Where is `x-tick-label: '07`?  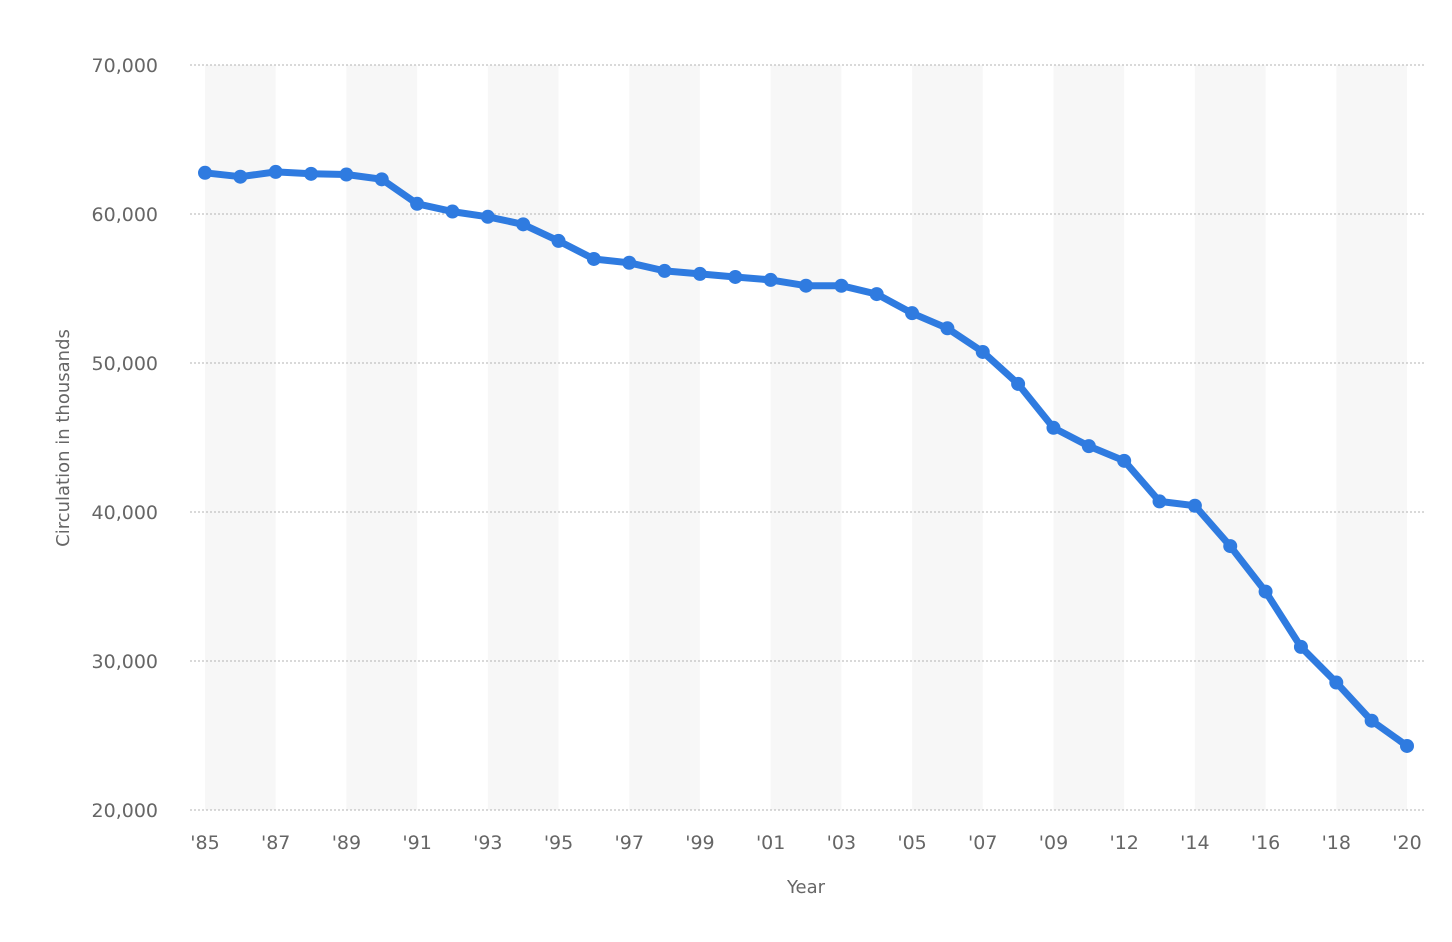 x-tick-label: '07 is located at coordinates (982, 843).